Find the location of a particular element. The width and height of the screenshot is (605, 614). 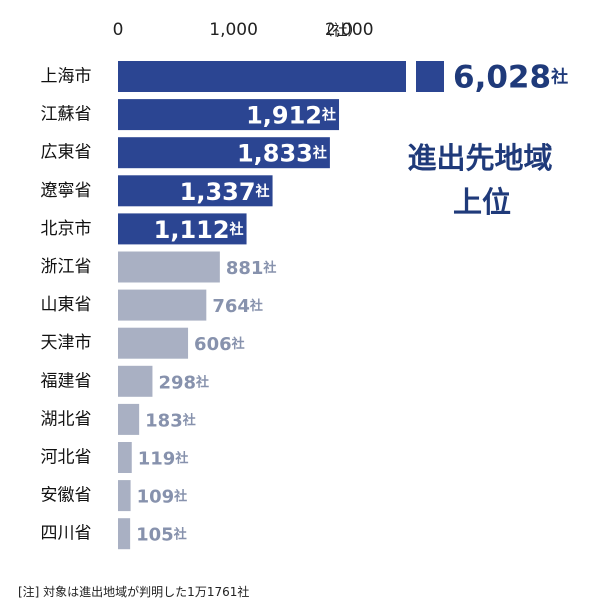

category-label: 安徽省 is located at coordinates (66, 496).